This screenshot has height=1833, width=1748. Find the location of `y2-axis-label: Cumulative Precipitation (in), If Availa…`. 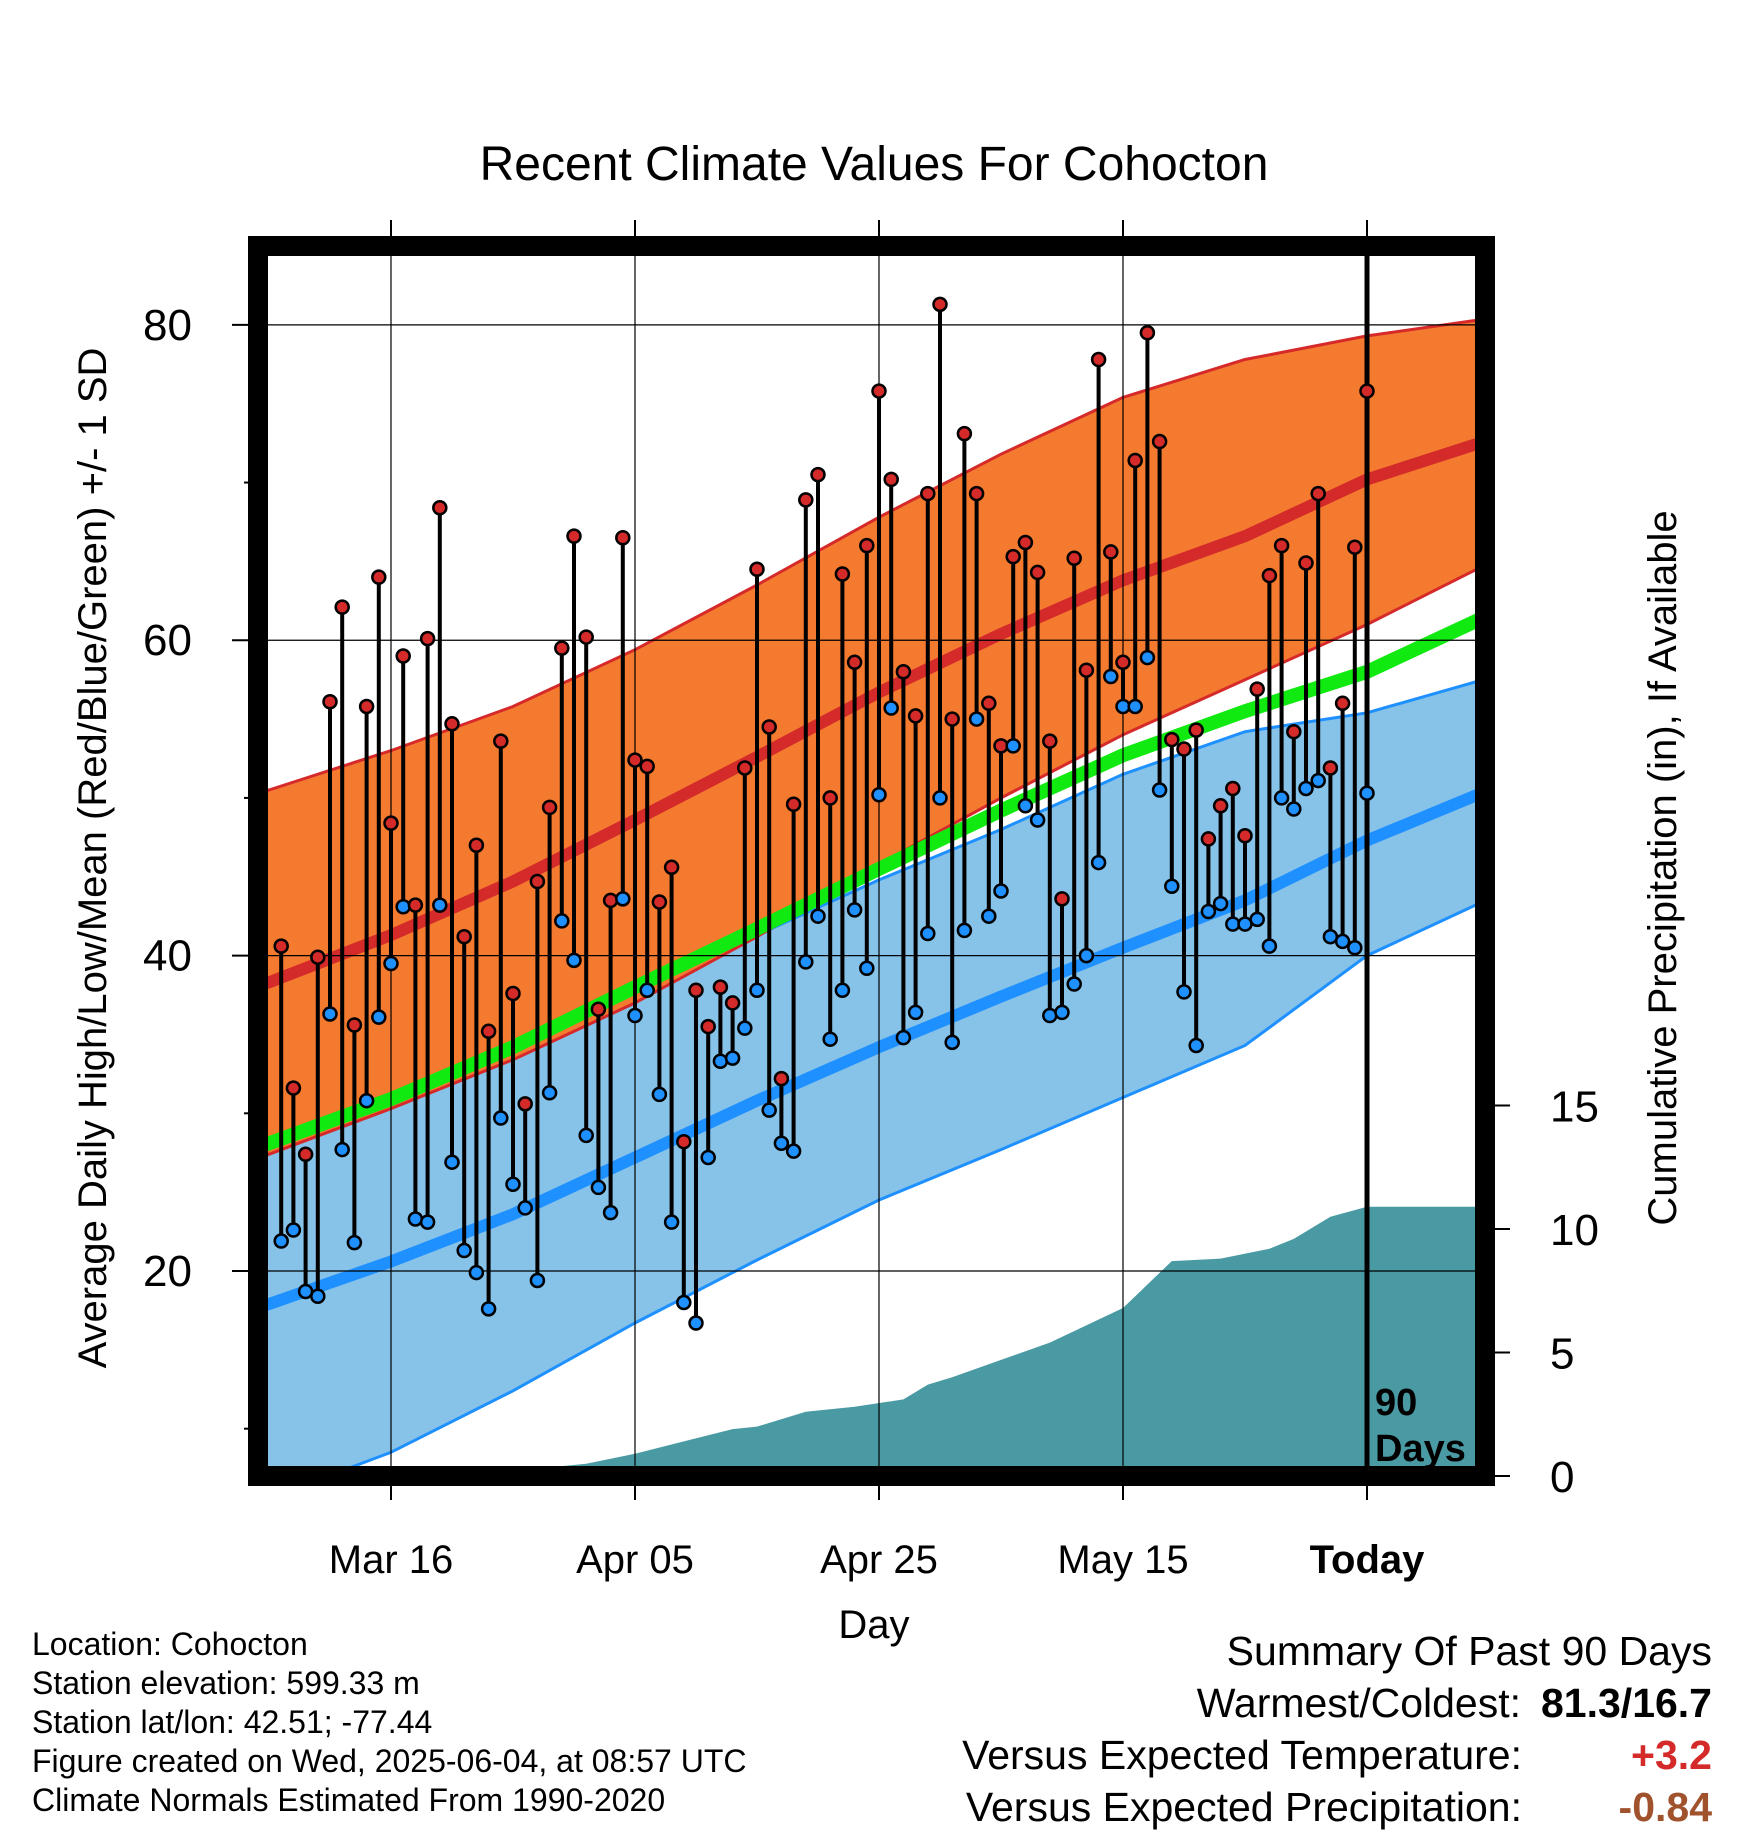

y2-axis-label: Cumulative Precipitation (in), If Availa… is located at coordinates (1663, 867).